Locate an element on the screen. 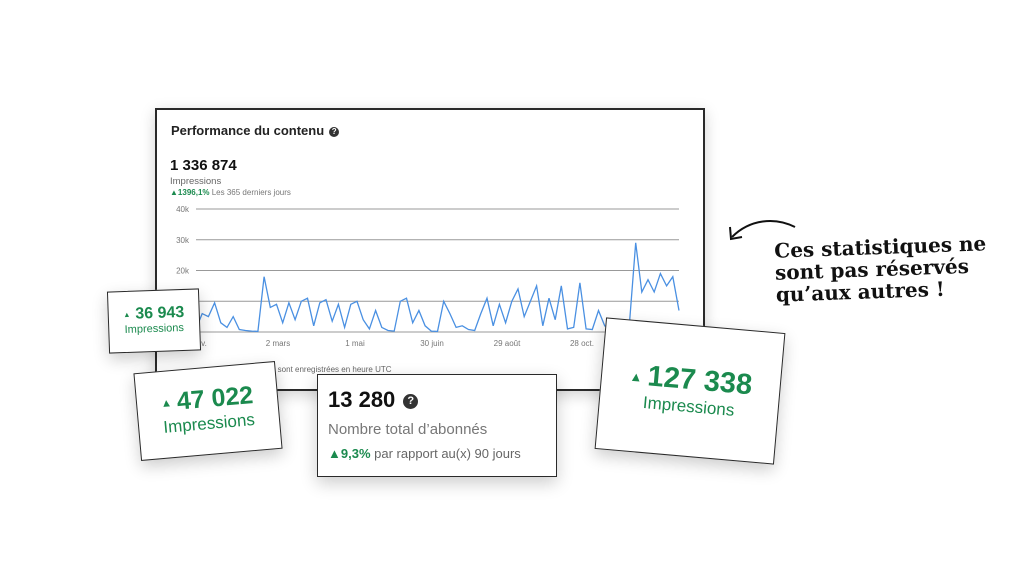 This screenshot has width=1024, height=576. impressions-card-small: ▲ 36 943 Impressions is located at coordinates (154, 321).